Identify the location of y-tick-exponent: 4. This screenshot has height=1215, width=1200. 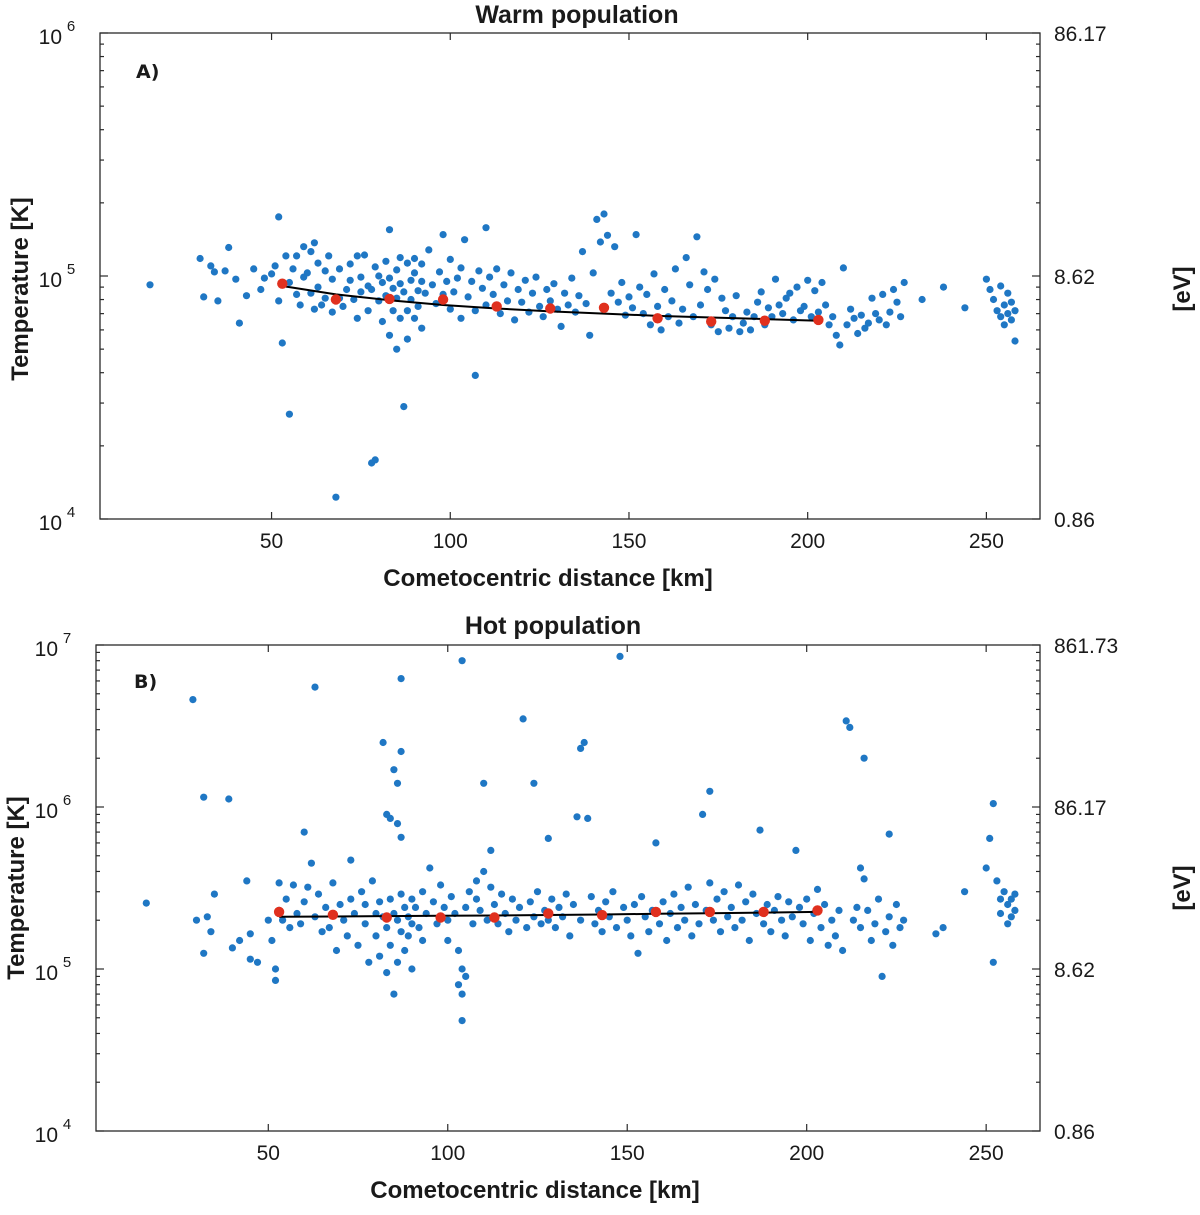
(71, 512).